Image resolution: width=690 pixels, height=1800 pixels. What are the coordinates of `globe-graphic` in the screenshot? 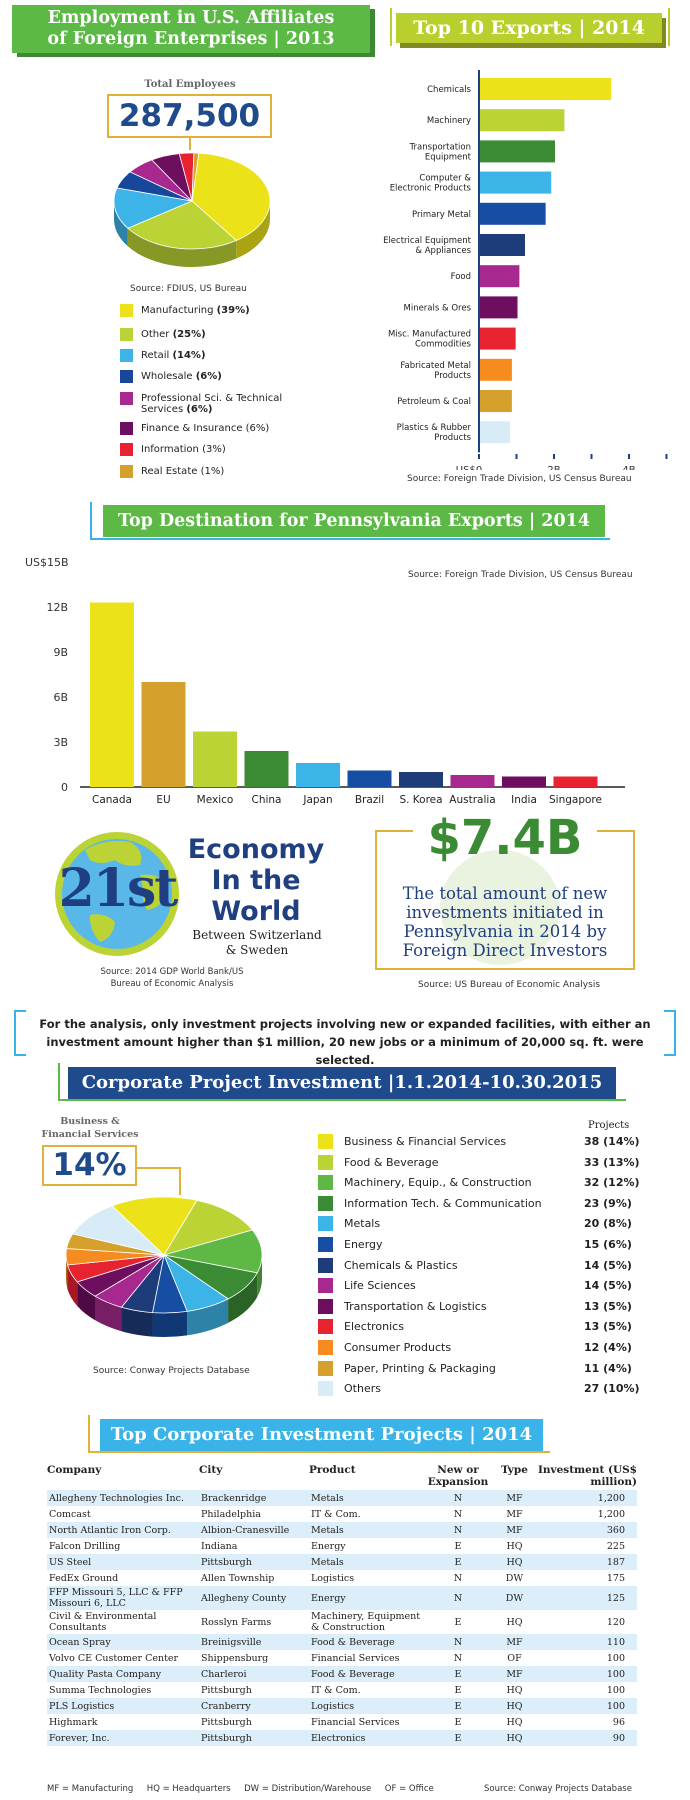 It's located at (117, 894).